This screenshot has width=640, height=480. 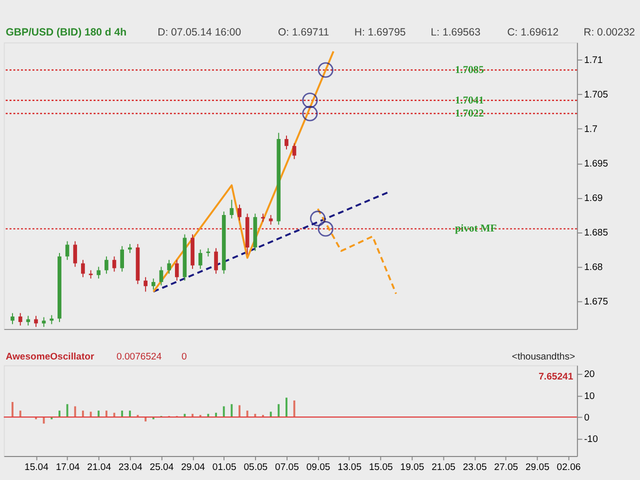 I want to click on text: O: 1.69711, so click(x=304, y=32).